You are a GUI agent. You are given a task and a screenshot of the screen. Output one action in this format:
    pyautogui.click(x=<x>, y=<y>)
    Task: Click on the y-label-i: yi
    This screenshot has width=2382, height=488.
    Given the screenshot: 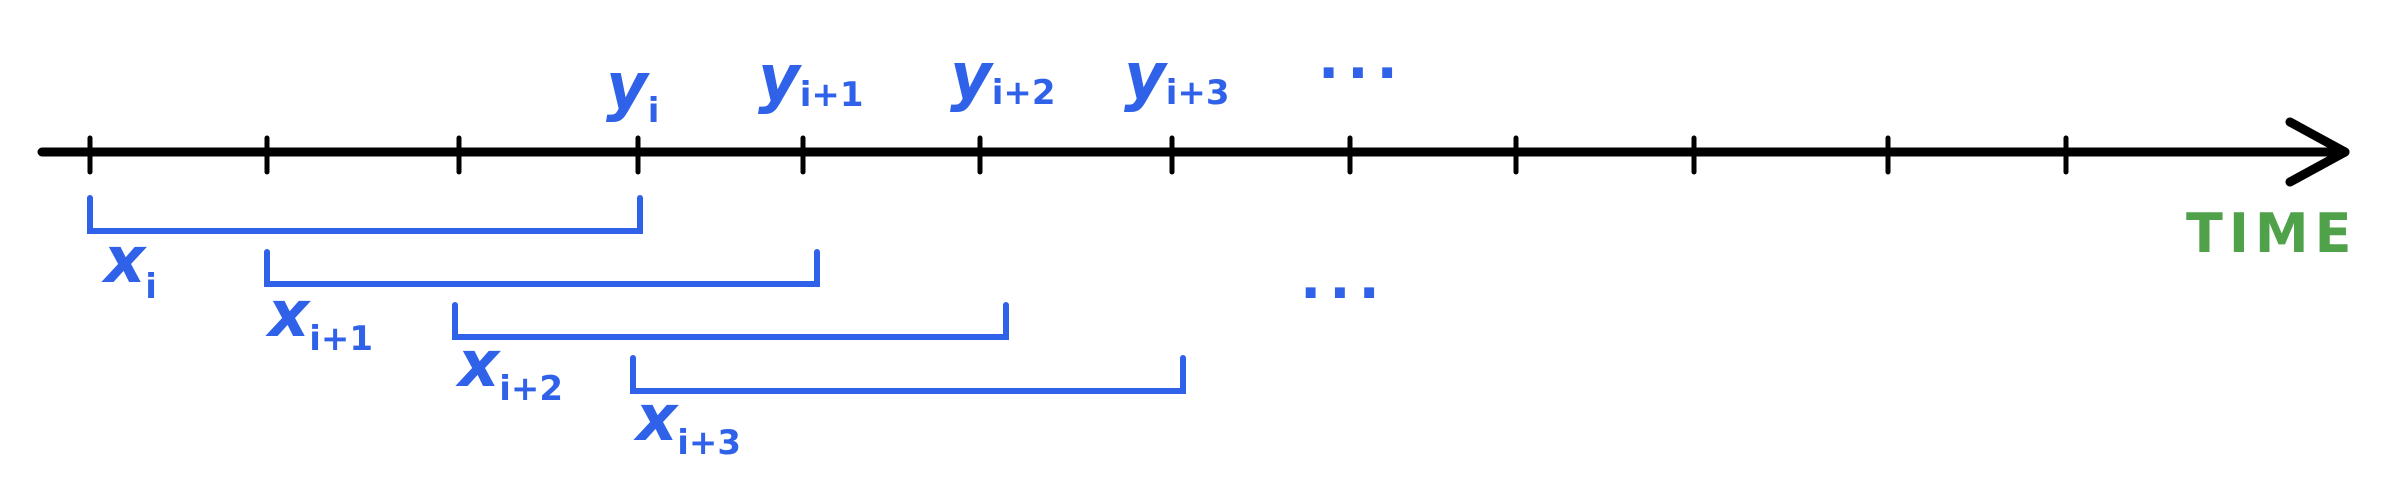 What is the action you would take?
    pyautogui.click(x=632, y=90)
    